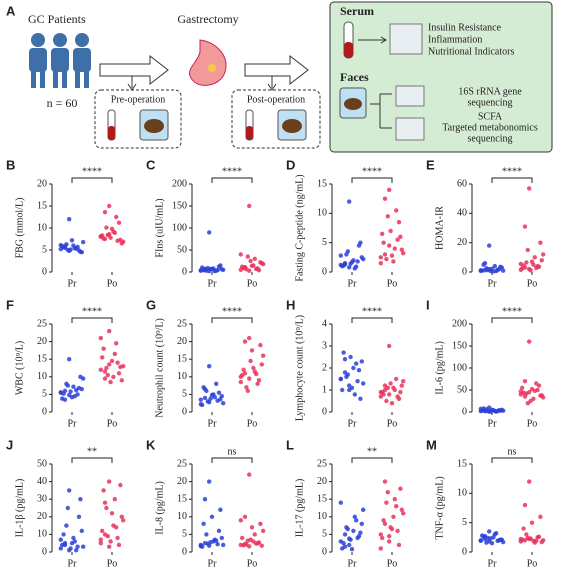 This screenshot has width=562, height=578. What do you see at coordinates (9, 444) in the screenshot?
I see `panel-label: J` at bounding box center [9, 444].